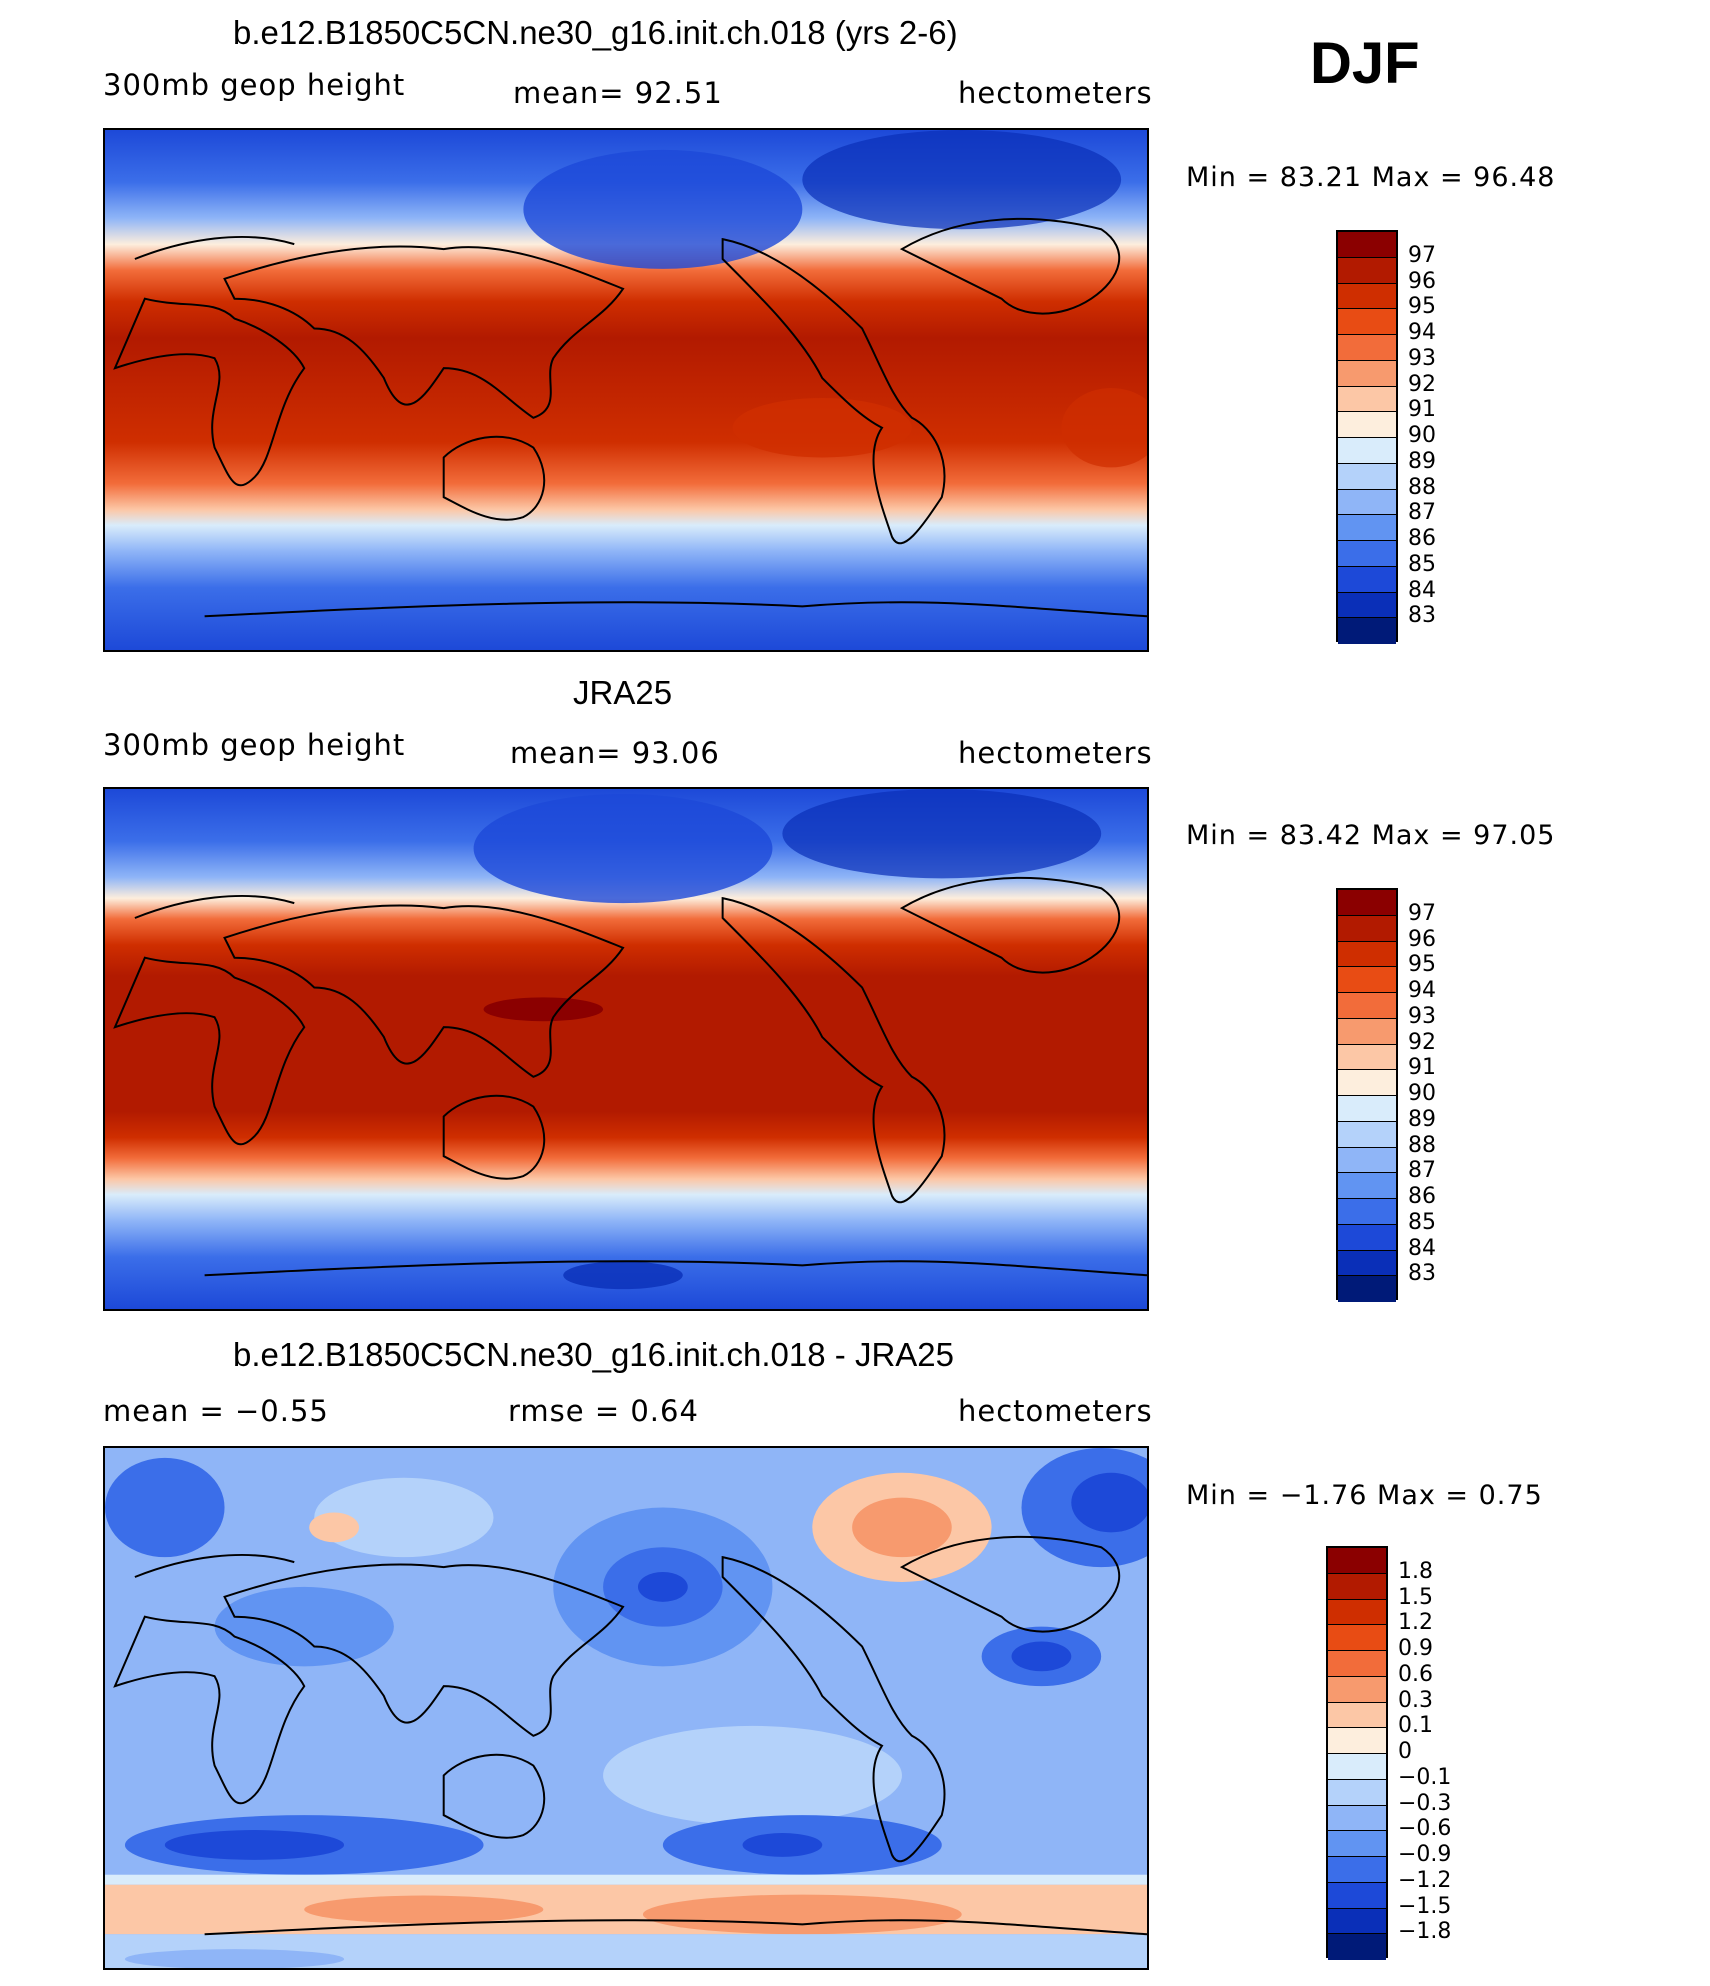  I want to click on colorbar-tick-label: −1.2, so click(1425, 1880).